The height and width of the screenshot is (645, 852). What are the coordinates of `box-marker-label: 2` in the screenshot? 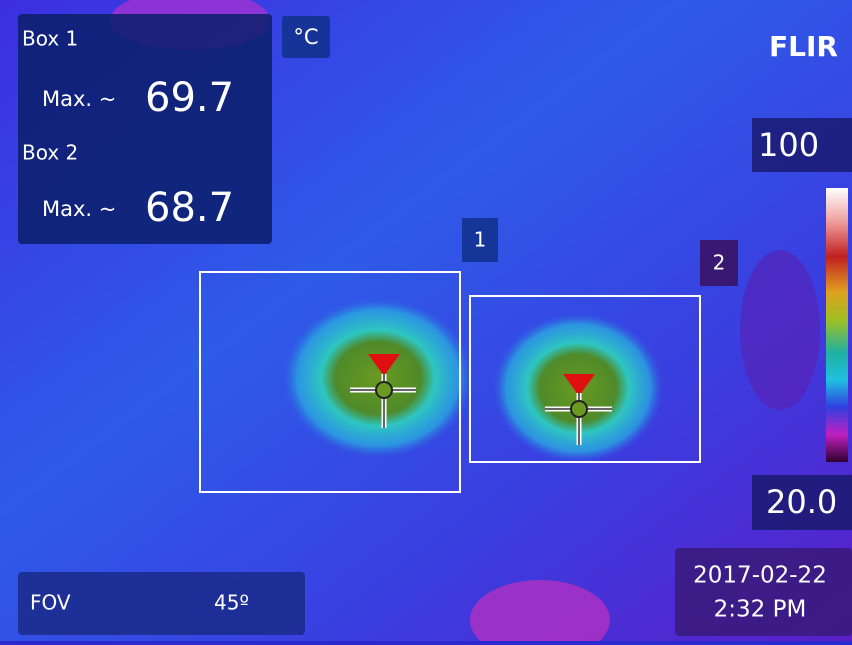 It's located at (719, 263).